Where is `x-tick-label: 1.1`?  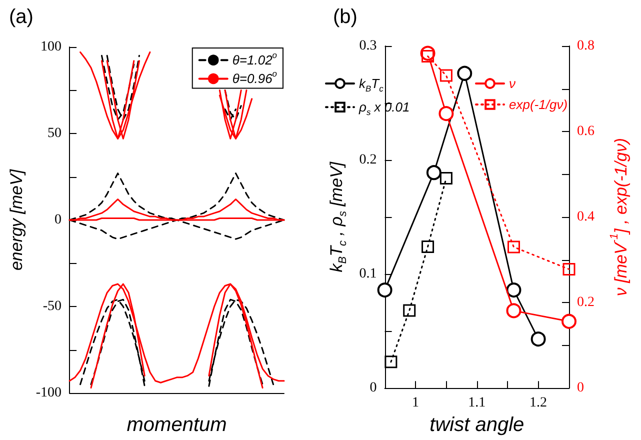 x-tick-label: 1.1 is located at coordinates (477, 403).